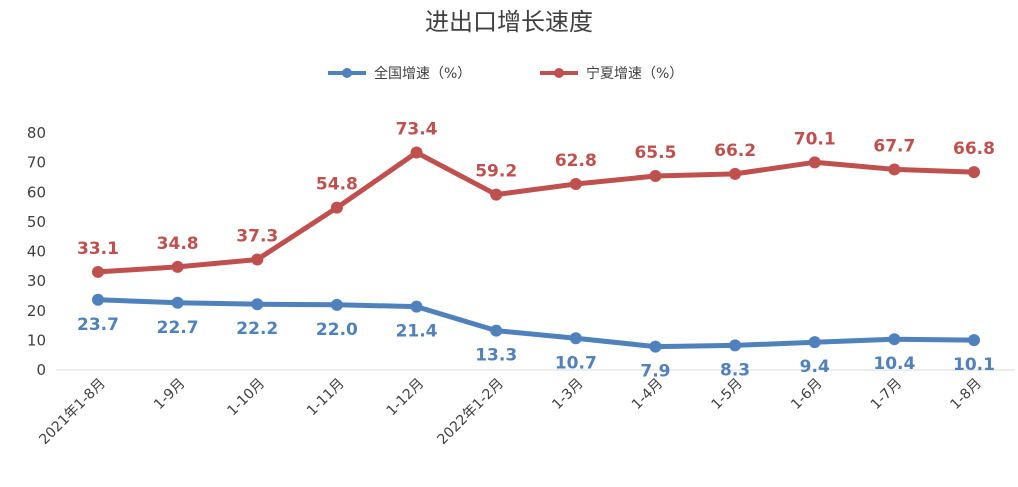 The image size is (1018, 487). I want to click on x-tick-label: 1-11月, so click(326, 398).